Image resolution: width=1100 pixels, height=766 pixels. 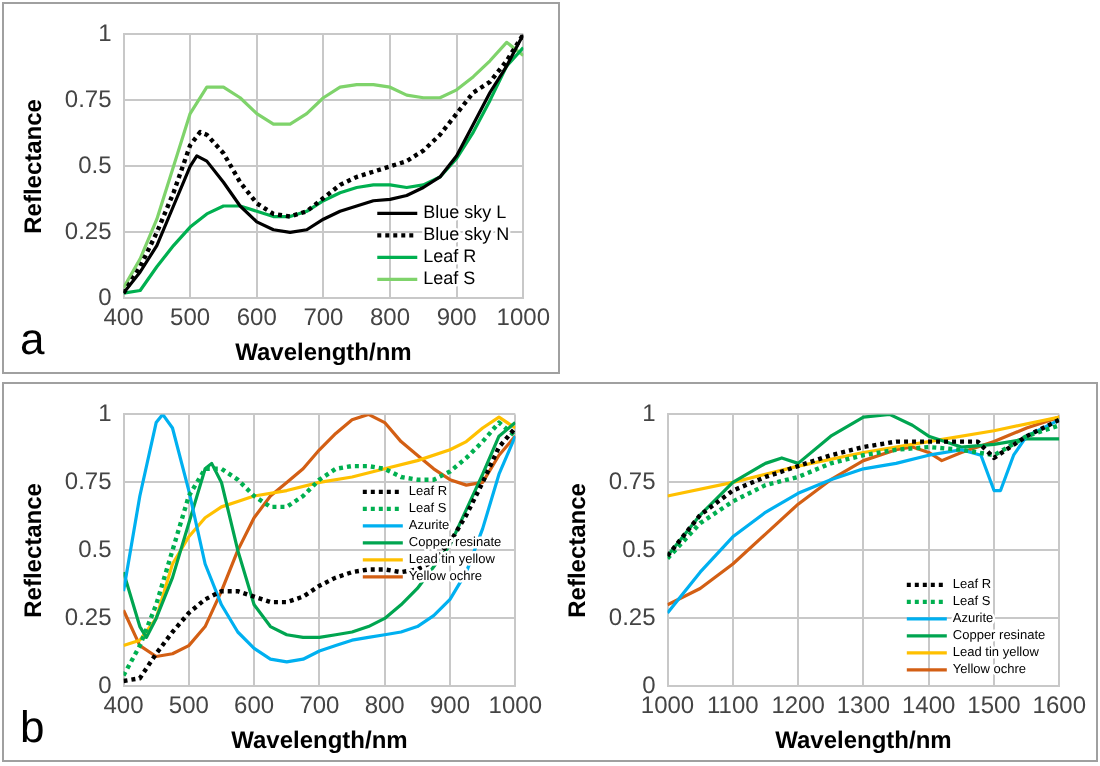 I want to click on legend-label: Blue sky N, so click(x=466, y=234).